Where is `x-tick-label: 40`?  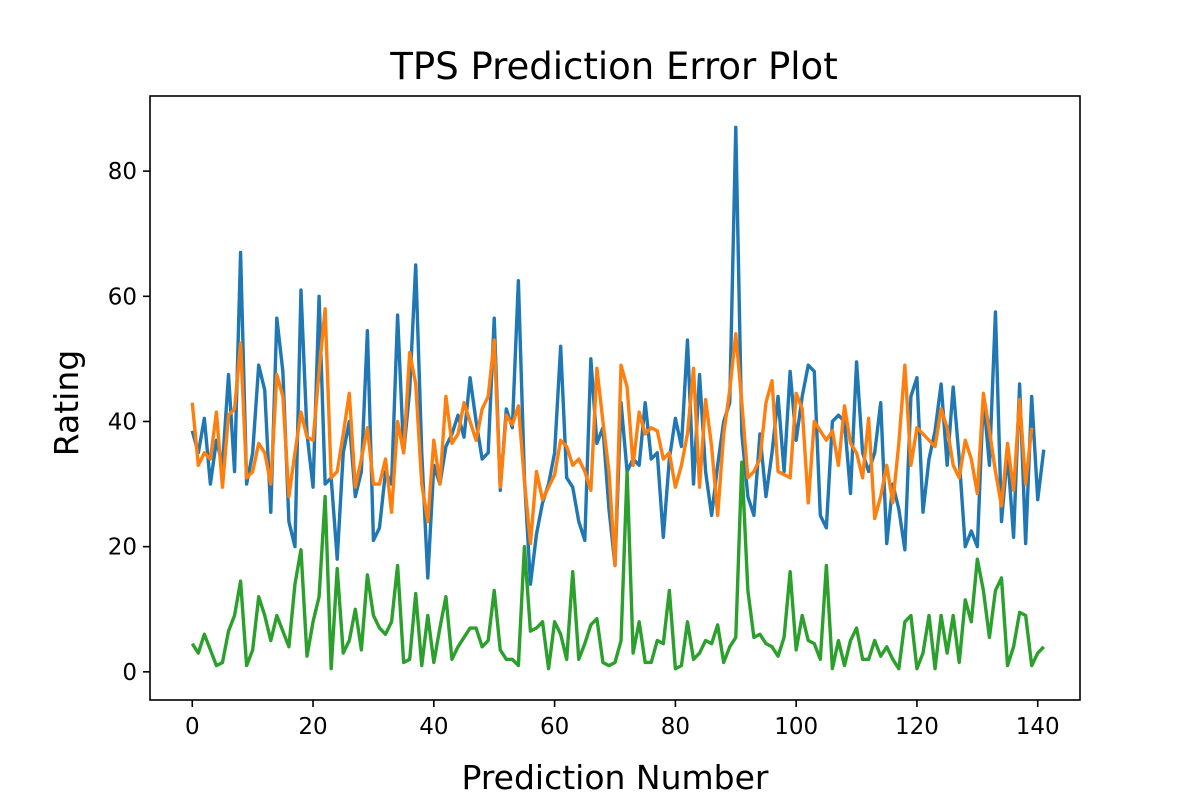 x-tick-label: 40 is located at coordinates (433, 727).